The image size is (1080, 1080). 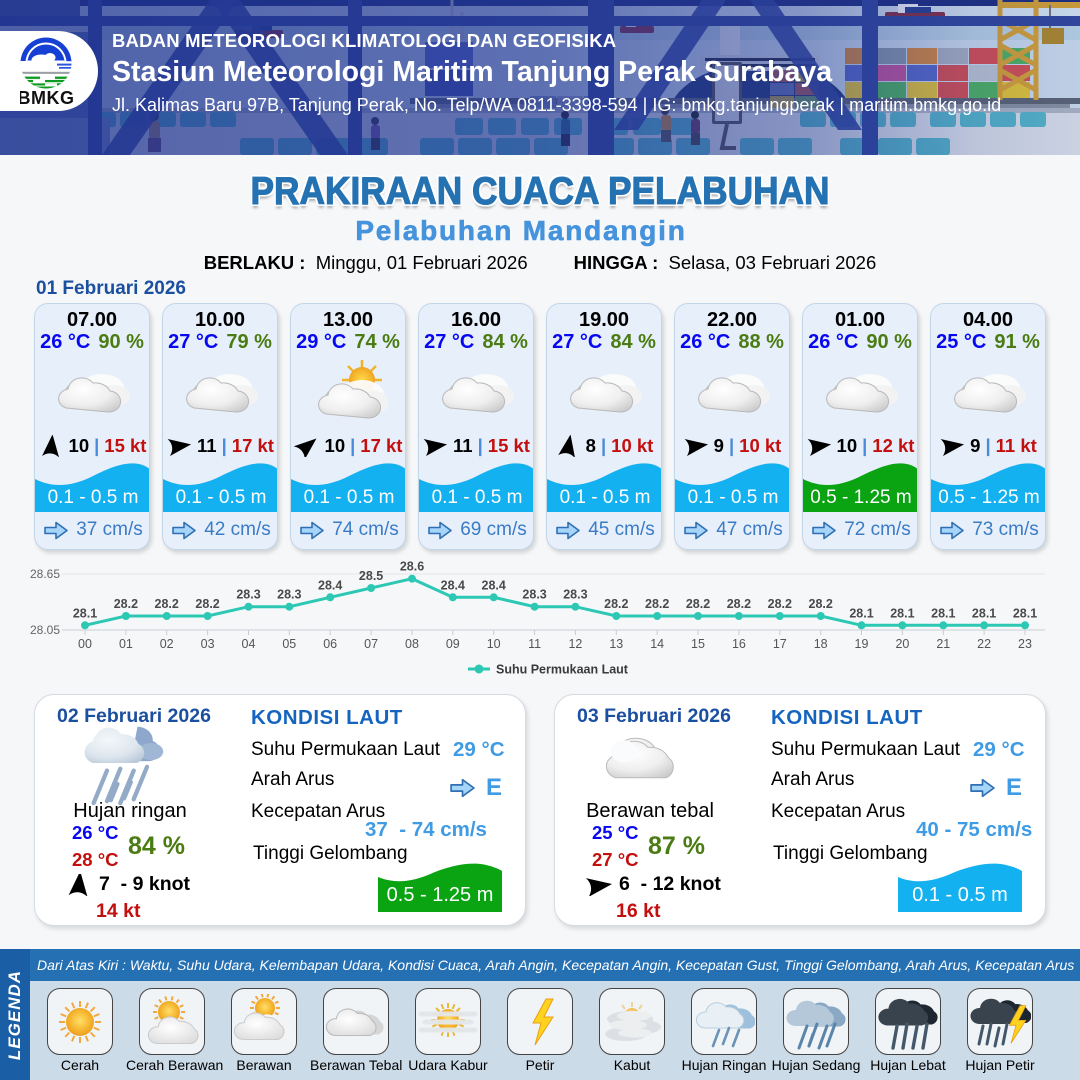 I want to click on svg-text: 19, so click(x=862, y=644).